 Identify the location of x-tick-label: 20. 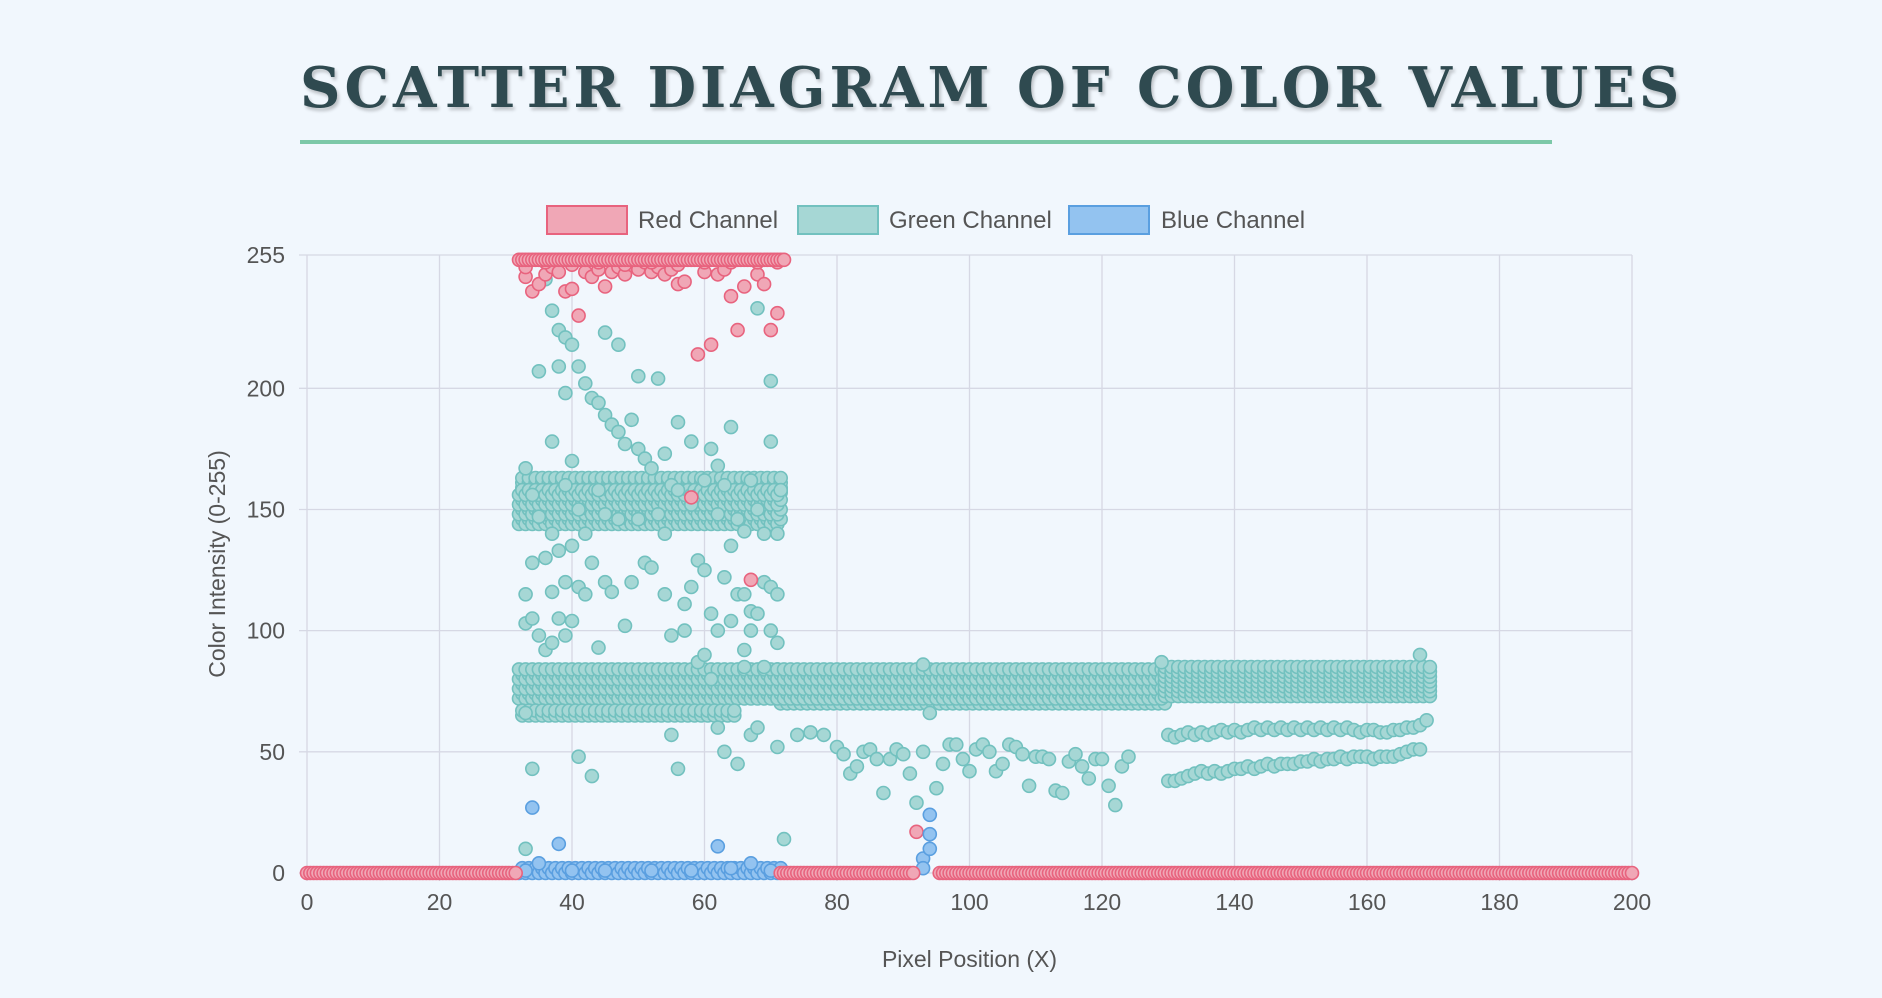
(440, 902).